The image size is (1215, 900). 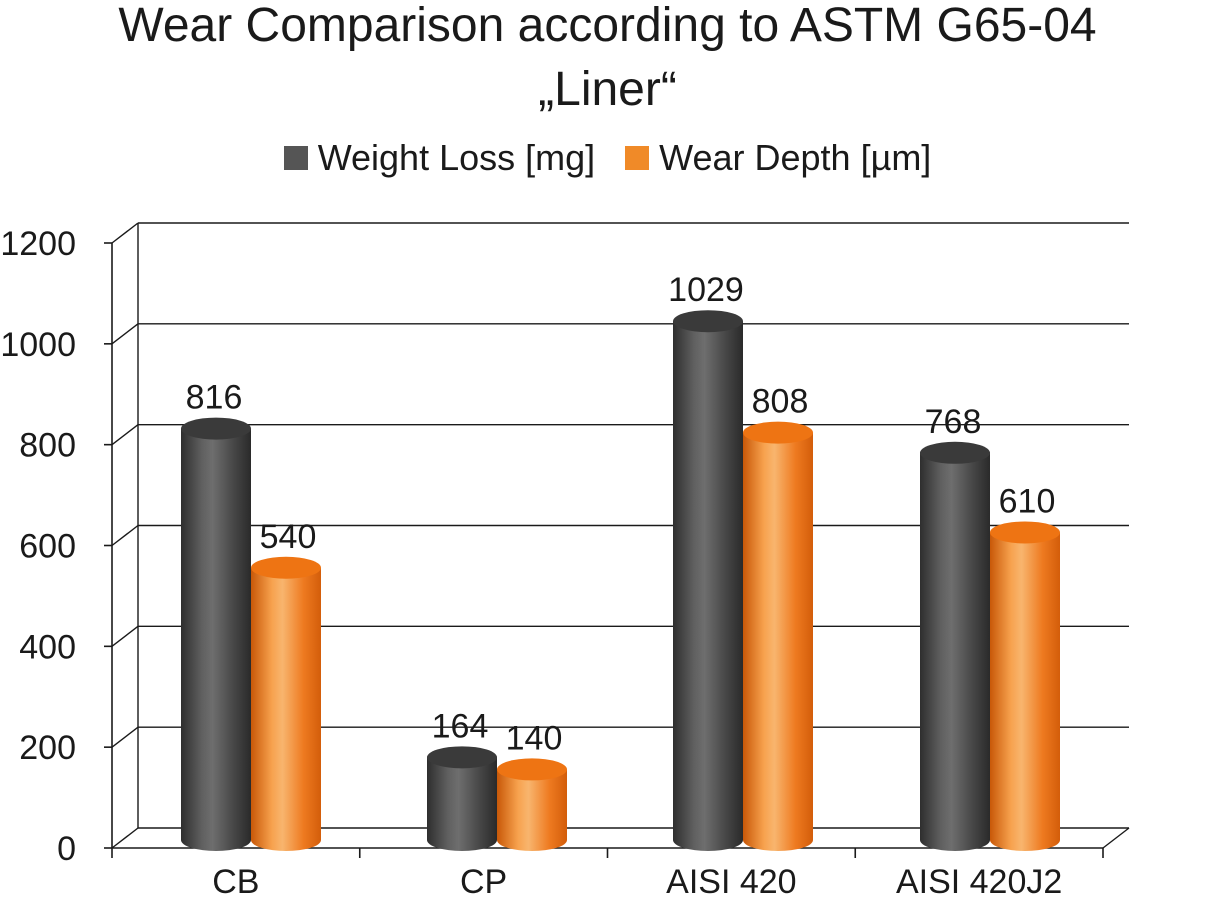 I want to click on y-tick-label: 800, so click(x=47, y=446).